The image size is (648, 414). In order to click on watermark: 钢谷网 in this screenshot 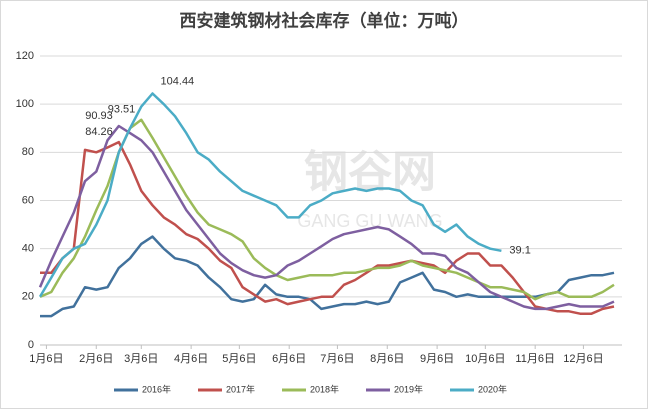, I will do `click(370, 172)`.